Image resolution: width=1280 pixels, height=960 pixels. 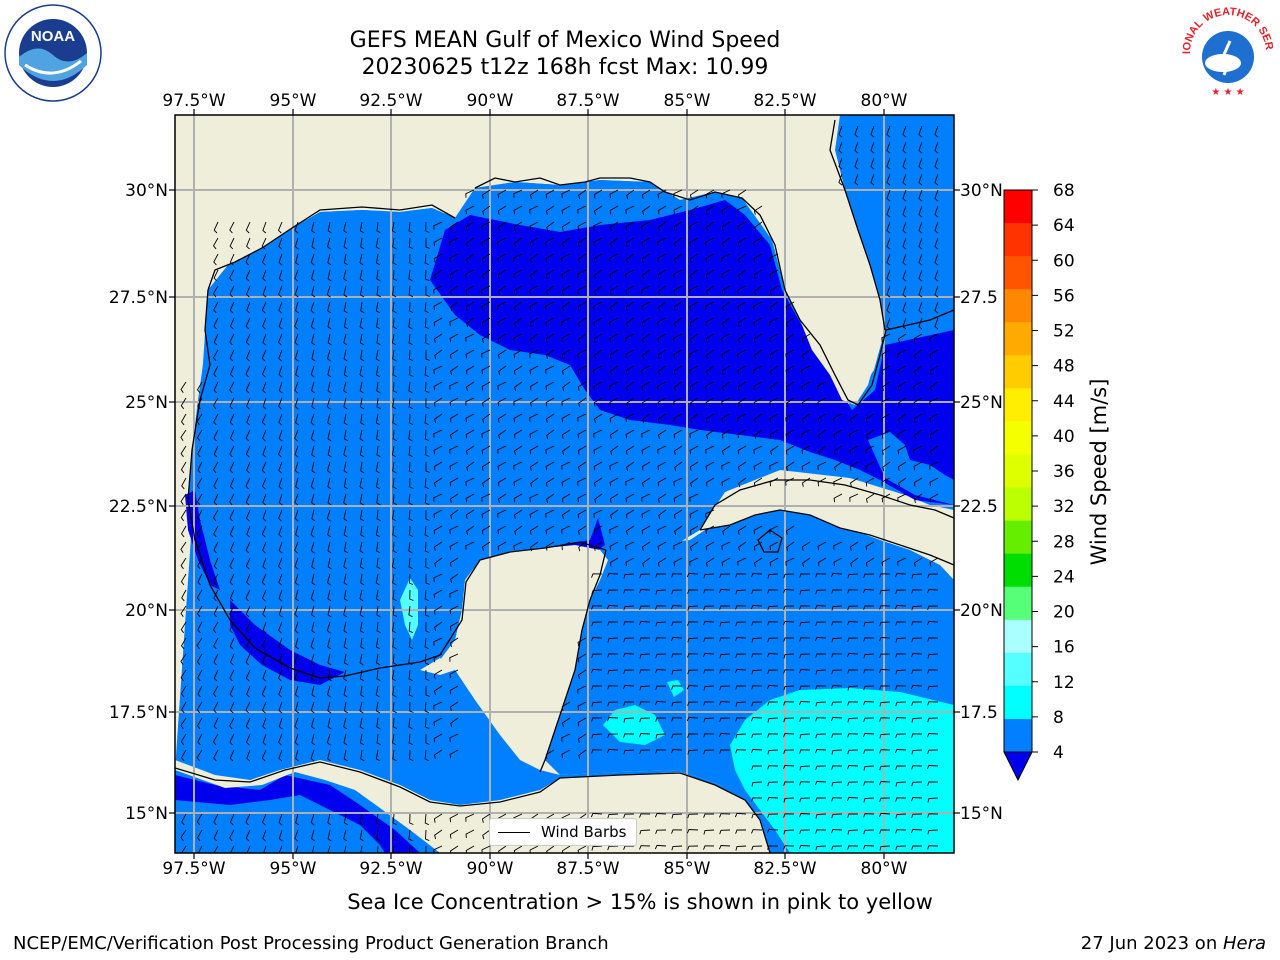 What do you see at coordinates (884, 101) in the screenshot?
I see `lon-label: 80°W` at bounding box center [884, 101].